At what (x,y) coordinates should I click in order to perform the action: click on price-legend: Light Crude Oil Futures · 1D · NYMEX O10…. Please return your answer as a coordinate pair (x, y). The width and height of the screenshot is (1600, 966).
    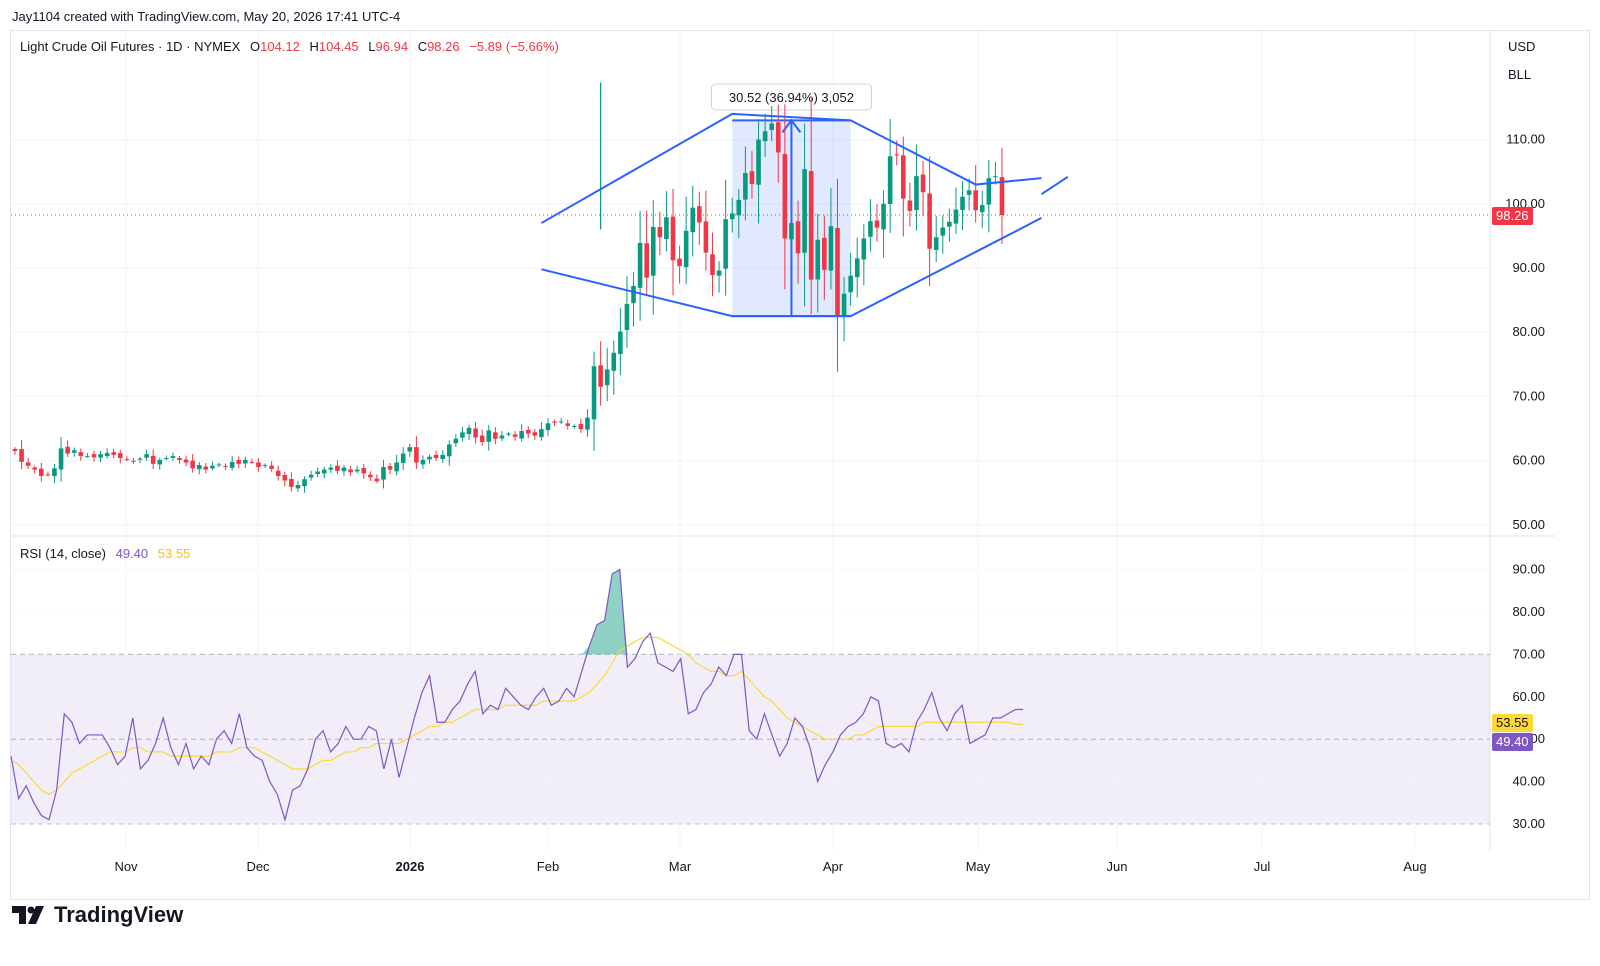
    Looking at the image, I should click on (289, 46).